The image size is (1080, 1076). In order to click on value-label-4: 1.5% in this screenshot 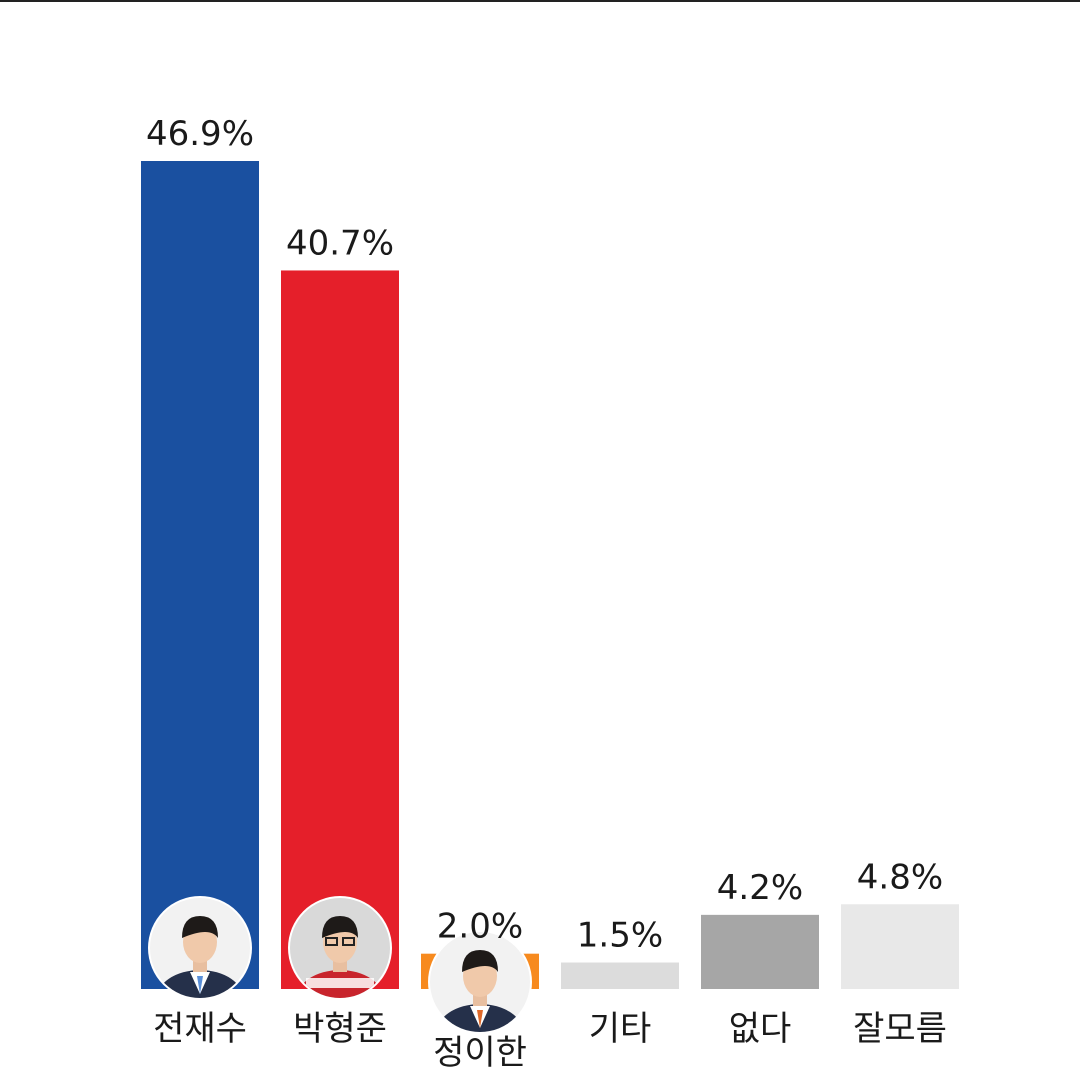, I will do `click(620, 936)`.